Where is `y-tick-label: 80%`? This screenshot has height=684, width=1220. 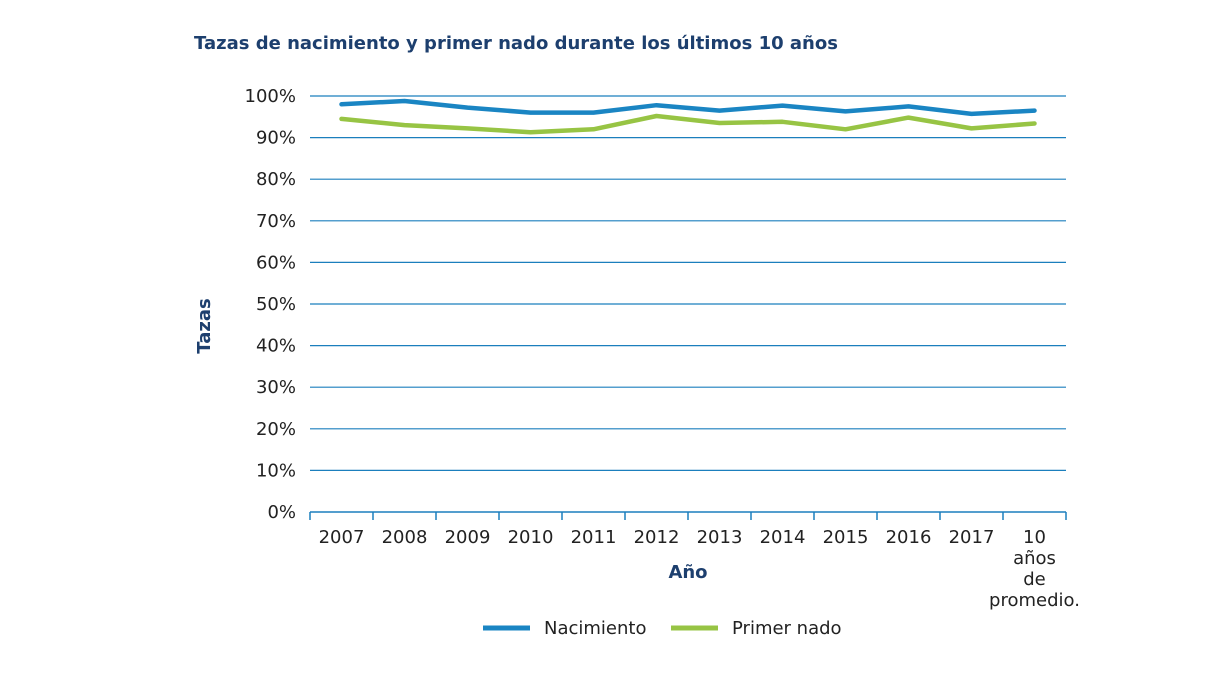
y-tick-label: 80% is located at coordinates (276, 179).